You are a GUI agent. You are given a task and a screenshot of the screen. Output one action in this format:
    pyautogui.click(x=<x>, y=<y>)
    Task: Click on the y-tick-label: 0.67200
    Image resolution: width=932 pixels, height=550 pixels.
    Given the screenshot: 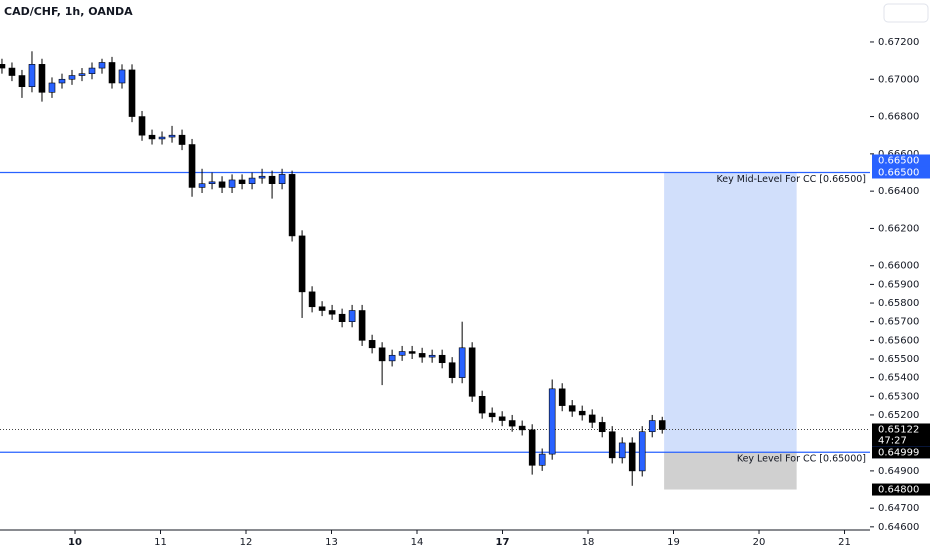 What is the action you would take?
    pyautogui.click(x=898, y=42)
    